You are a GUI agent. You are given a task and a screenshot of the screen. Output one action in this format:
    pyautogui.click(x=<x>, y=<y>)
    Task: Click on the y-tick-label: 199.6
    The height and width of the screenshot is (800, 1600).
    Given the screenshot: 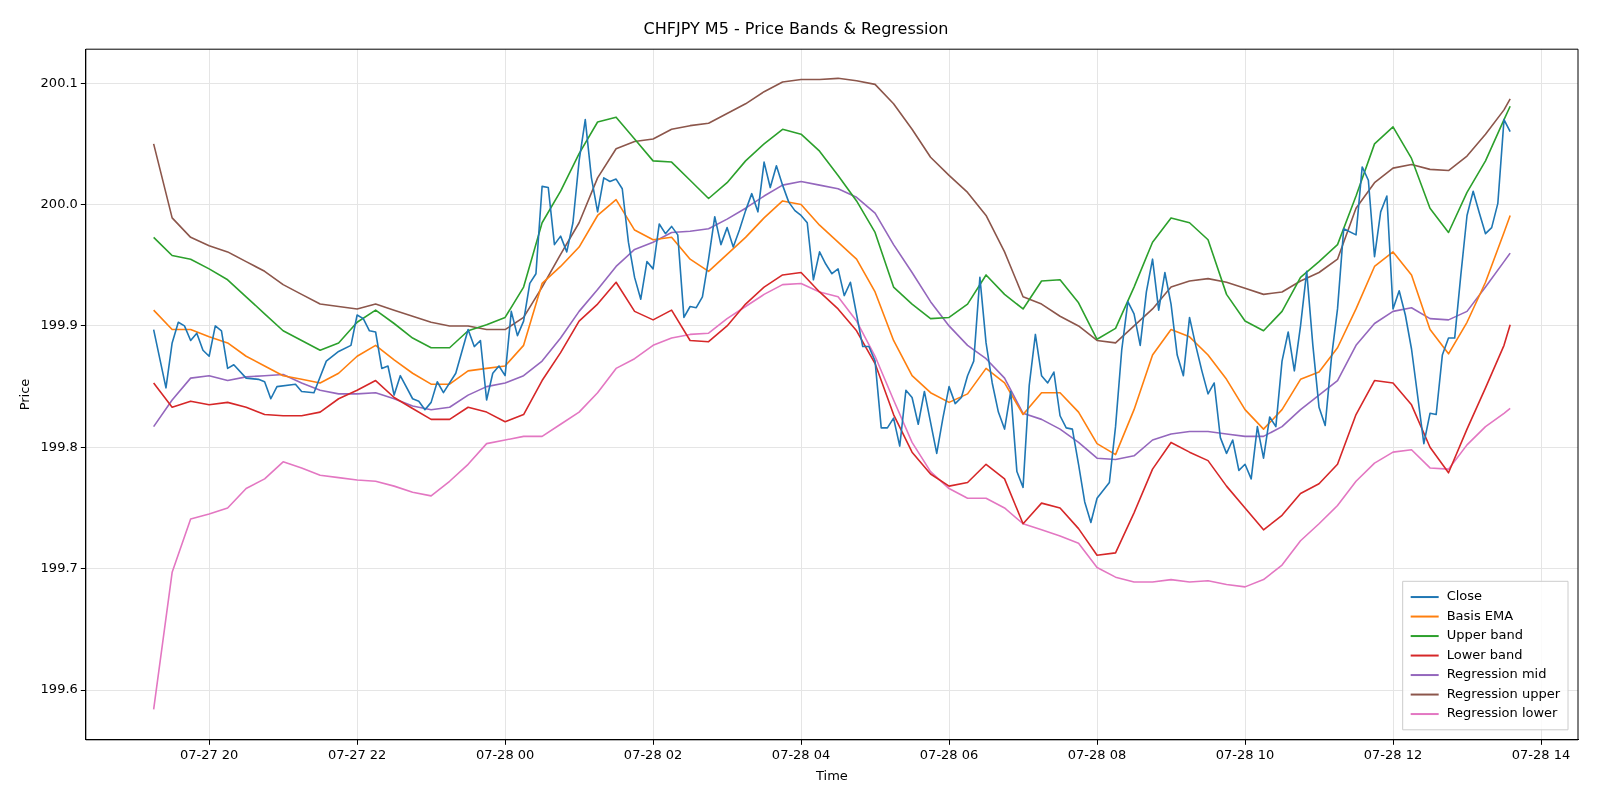 What is the action you would take?
    pyautogui.click(x=59, y=689)
    